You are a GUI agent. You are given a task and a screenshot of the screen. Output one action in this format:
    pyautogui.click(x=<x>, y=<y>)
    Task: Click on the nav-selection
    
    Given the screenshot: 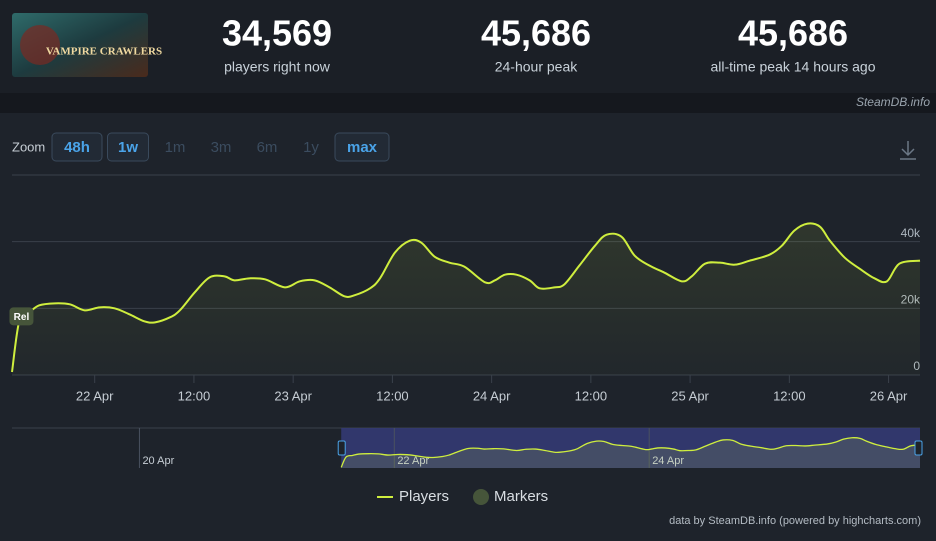 What is the action you would take?
    pyautogui.click(x=630, y=448)
    